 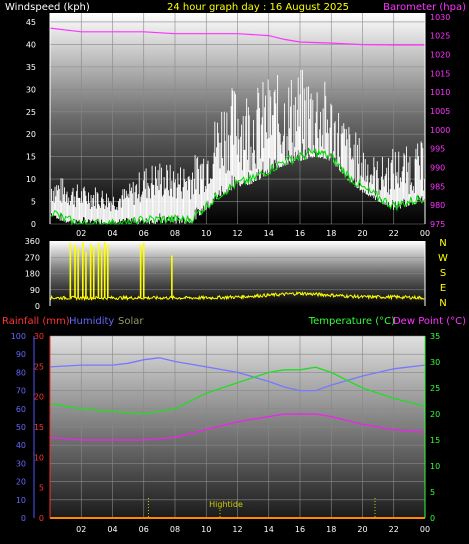 I want to click on direction-tick: 270, so click(x=32, y=257).